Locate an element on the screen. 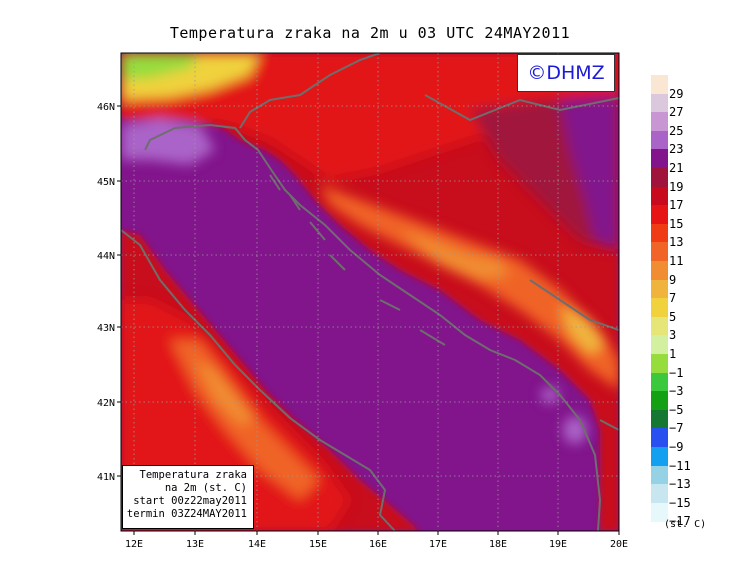 The height and width of the screenshot is (582, 740). legend-label: −15 is located at coordinates (680, 502).